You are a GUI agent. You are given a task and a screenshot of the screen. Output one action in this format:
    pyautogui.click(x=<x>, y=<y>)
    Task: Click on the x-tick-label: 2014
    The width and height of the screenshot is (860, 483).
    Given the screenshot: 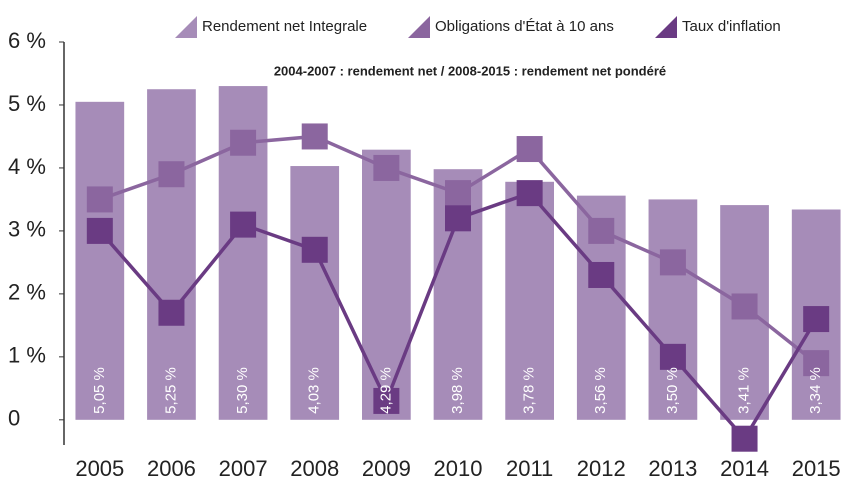 What is the action you would take?
    pyautogui.click(x=744, y=468)
    